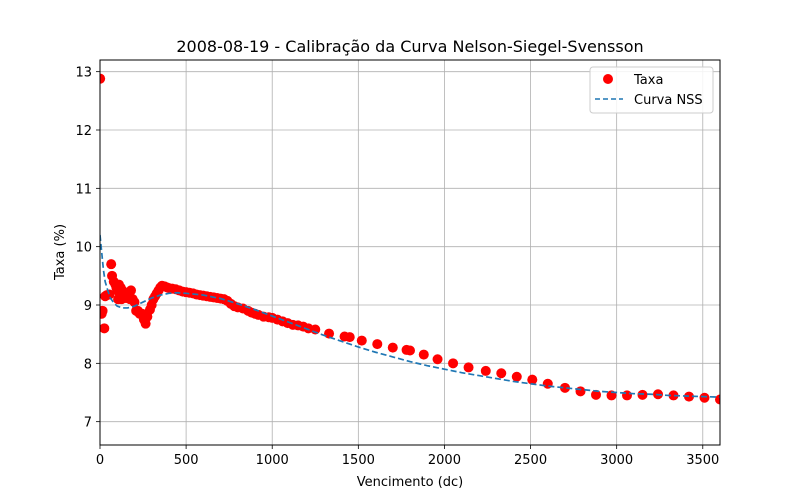 The width and height of the screenshot is (800, 500). I want to click on legend: Taxa Curva NSS, so click(651, 90).